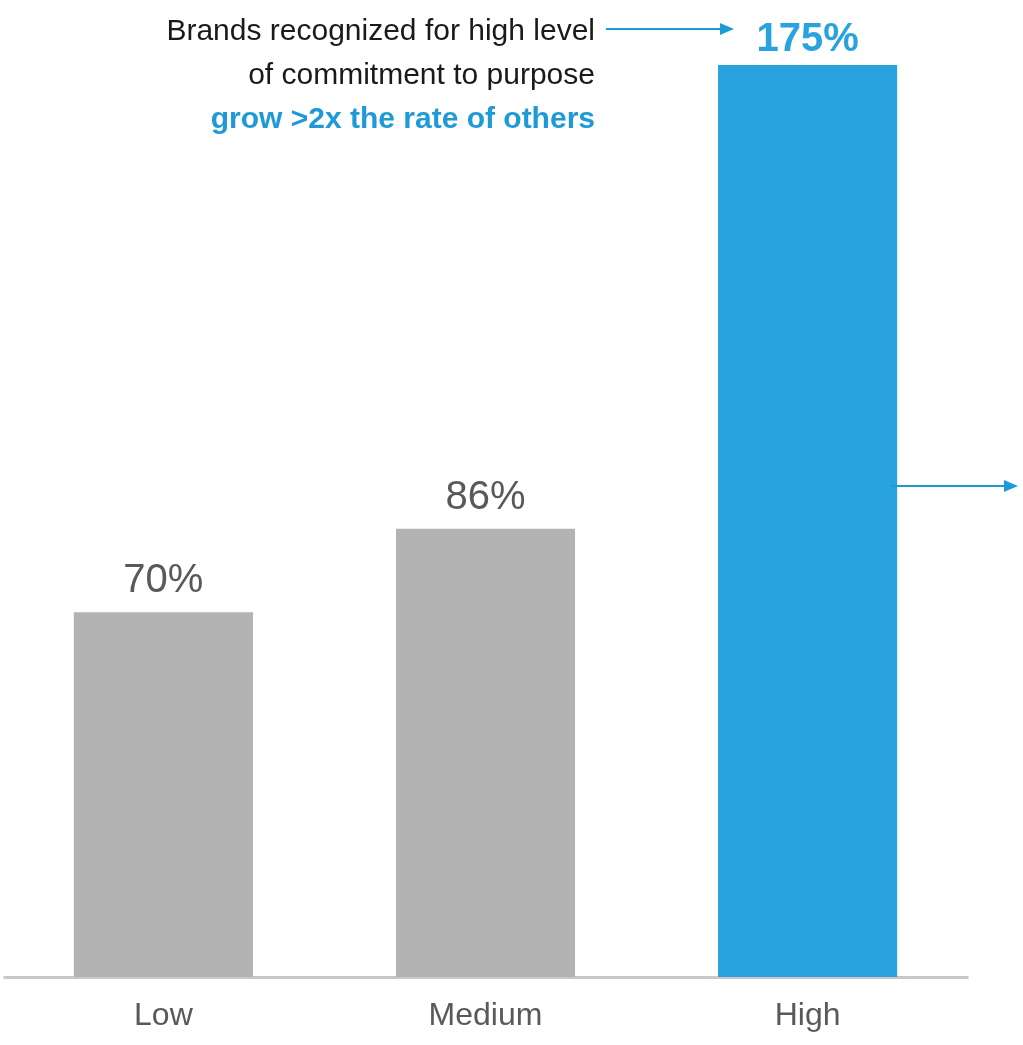 The height and width of the screenshot is (1045, 1023). I want to click on annotation: grow >2x the rate of others, so click(402, 118).